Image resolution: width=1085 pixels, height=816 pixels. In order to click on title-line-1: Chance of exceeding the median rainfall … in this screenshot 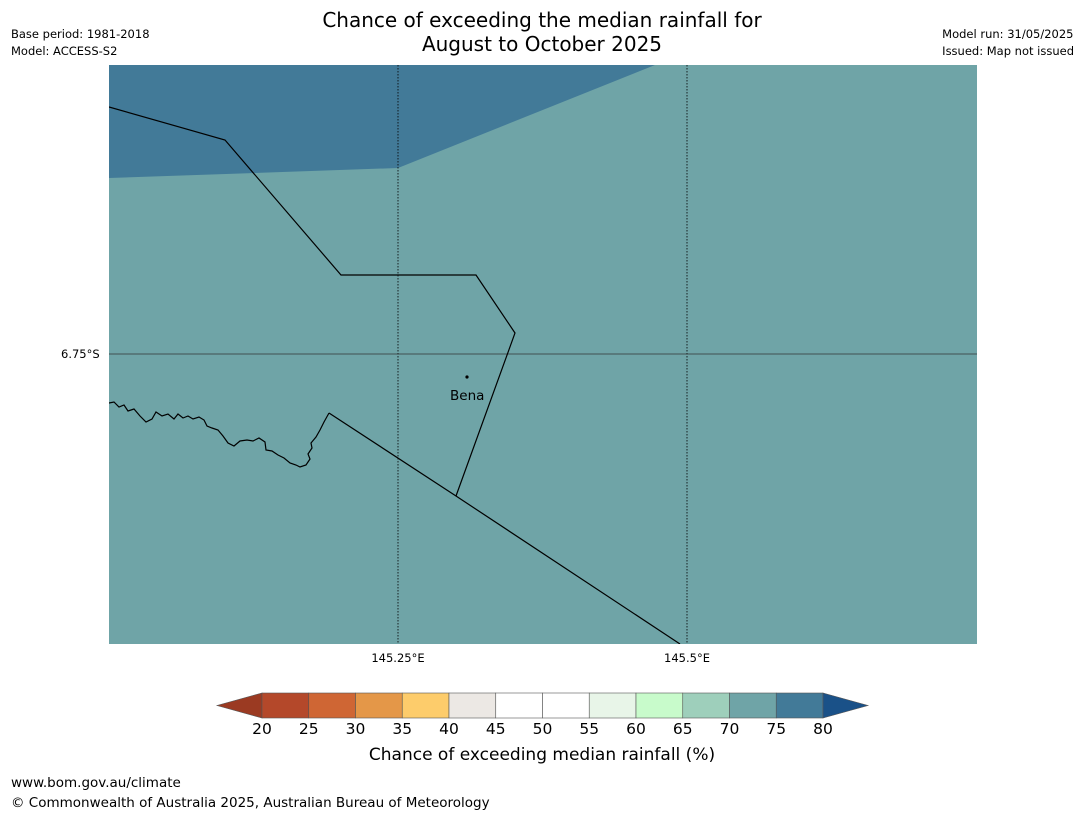, I will do `click(542, 20)`.